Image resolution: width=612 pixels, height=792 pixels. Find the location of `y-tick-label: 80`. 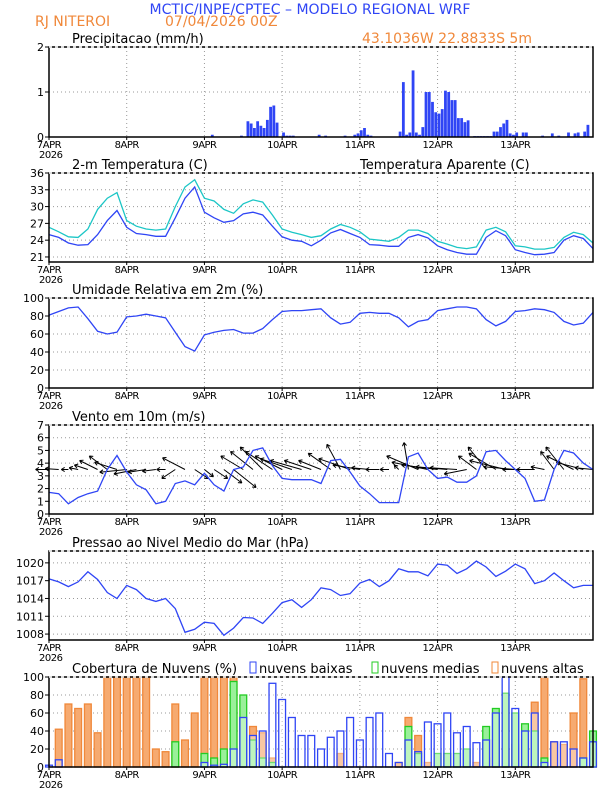

y-tick-label: 80 is located at coordinates (37, 316).